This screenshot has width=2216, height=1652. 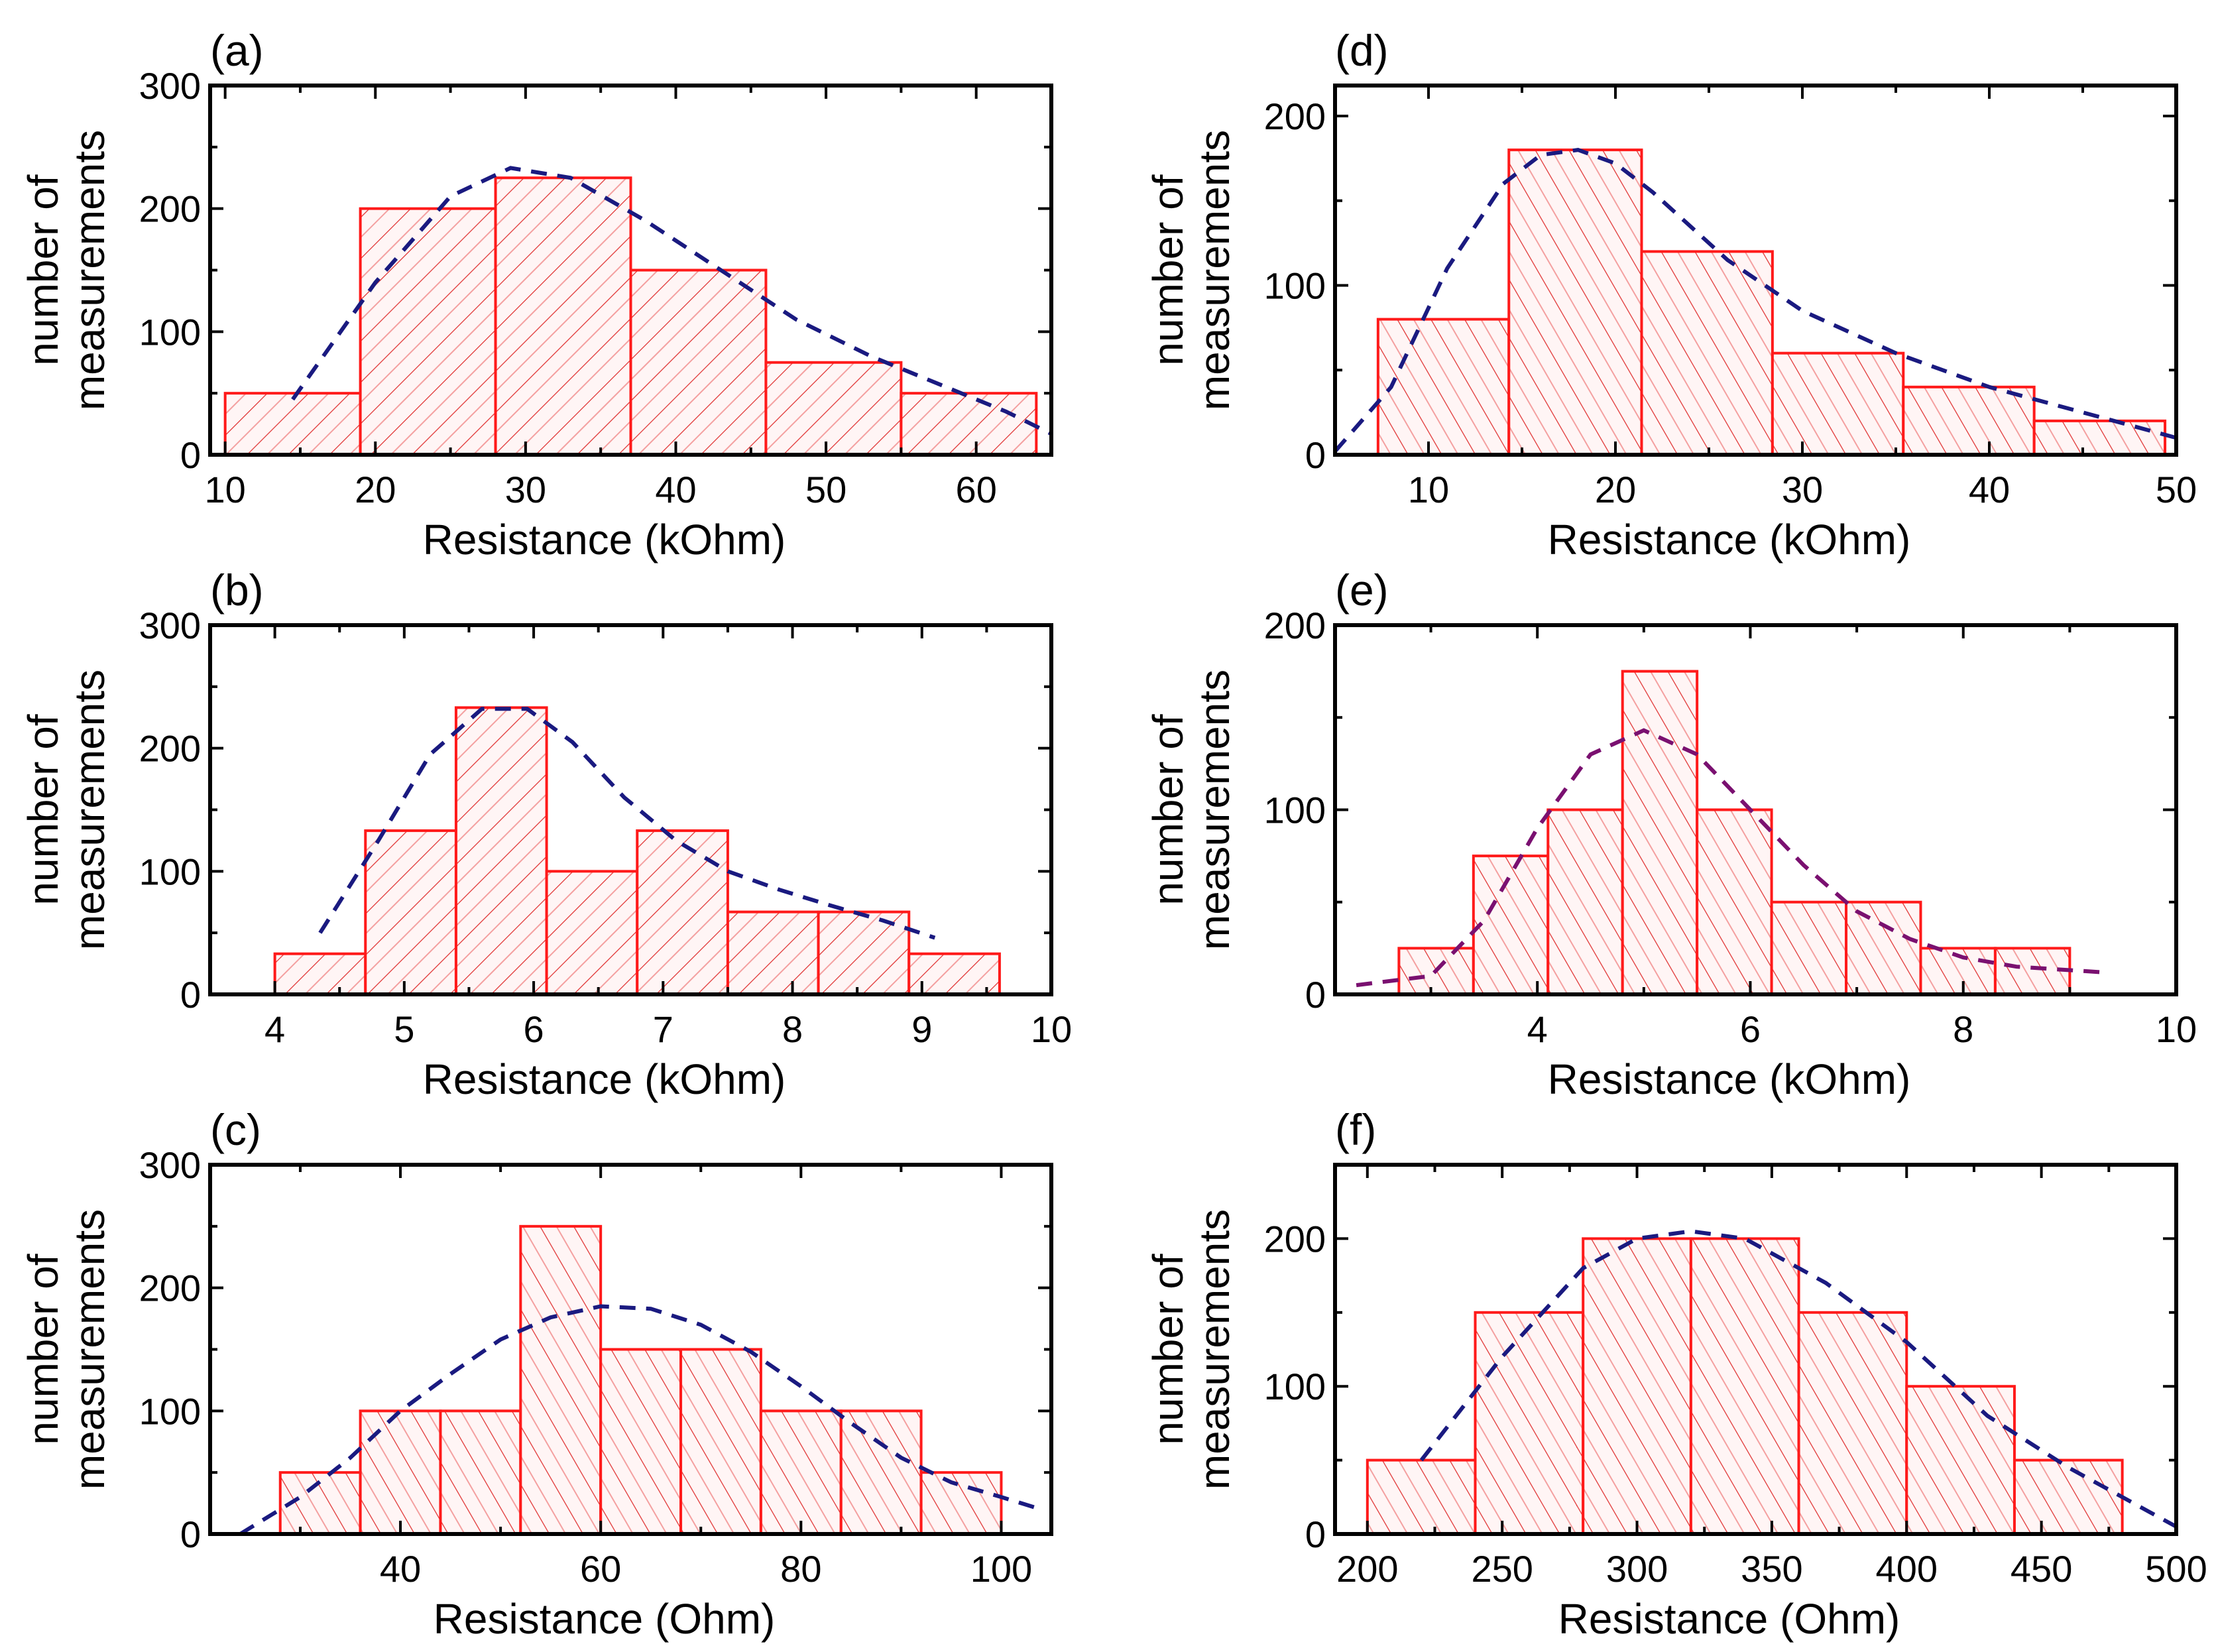 I want to click on panel-label: (d), so click(x=1362, y=50).